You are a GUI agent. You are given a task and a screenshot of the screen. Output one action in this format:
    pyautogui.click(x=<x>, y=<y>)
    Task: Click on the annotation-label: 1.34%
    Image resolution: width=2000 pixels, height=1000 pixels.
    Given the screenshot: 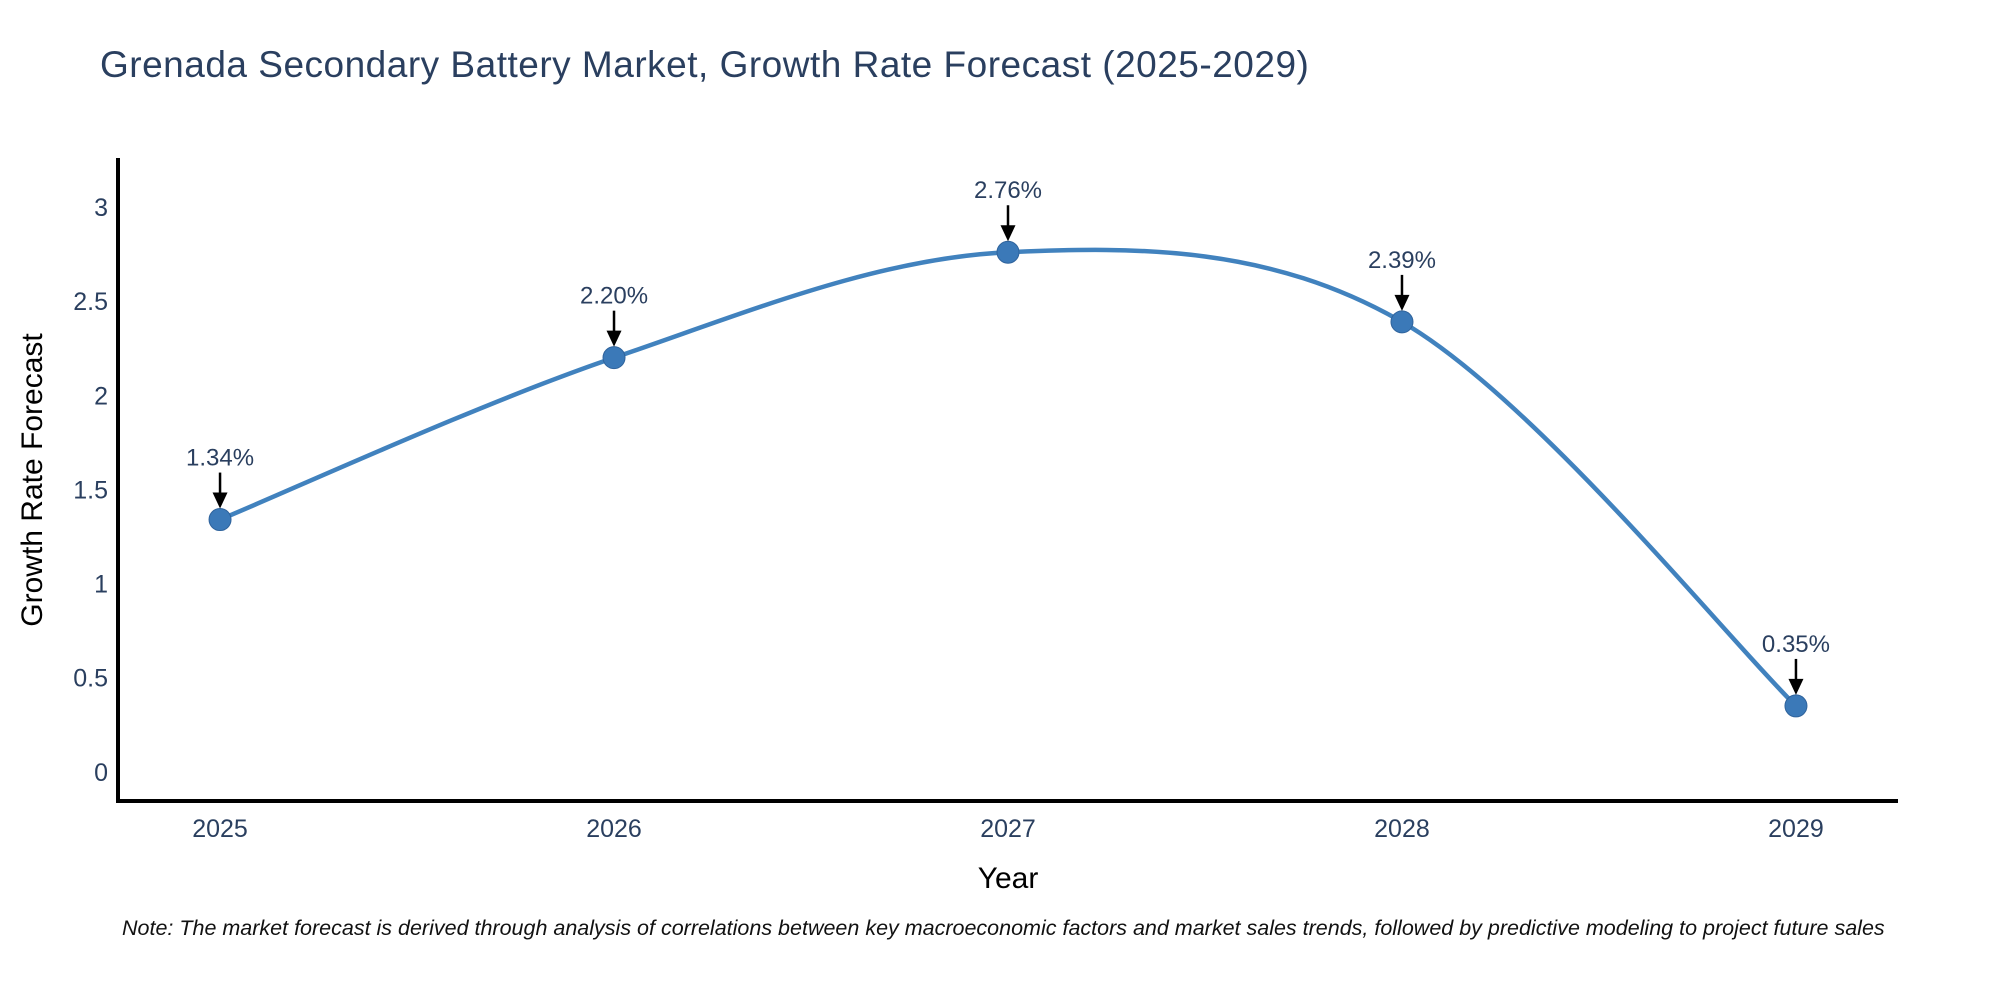 What is the action you would take?
    pyautogui.click(x=220, y=458)
    